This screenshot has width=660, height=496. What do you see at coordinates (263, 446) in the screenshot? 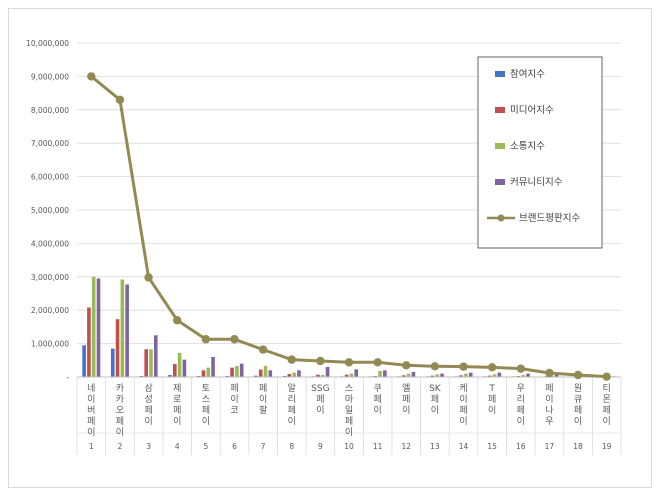
I see `rank-label: 7` at bounding box center [263, 446].